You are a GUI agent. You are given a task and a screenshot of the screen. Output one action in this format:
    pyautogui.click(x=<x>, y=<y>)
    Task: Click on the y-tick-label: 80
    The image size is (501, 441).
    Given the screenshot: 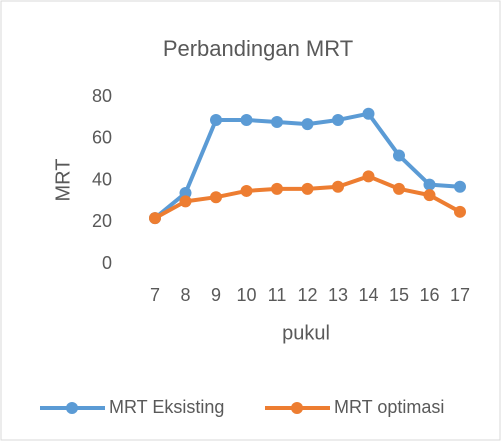 What is the action you would take?
    pyautogui.click(x=102, y=96)
    